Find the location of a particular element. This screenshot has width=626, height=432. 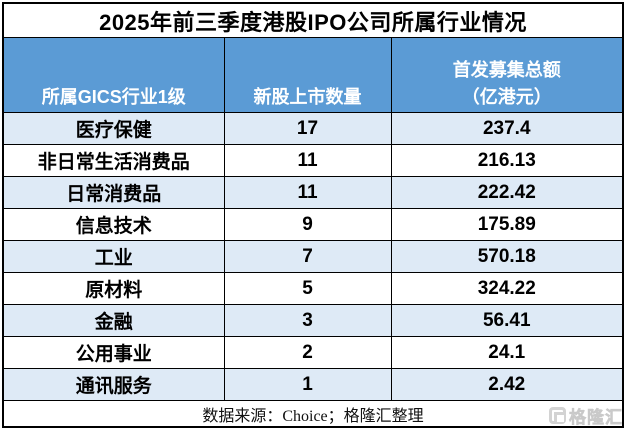

table-row: 原材料 5 324.22 is located at coordinates (313, 289).